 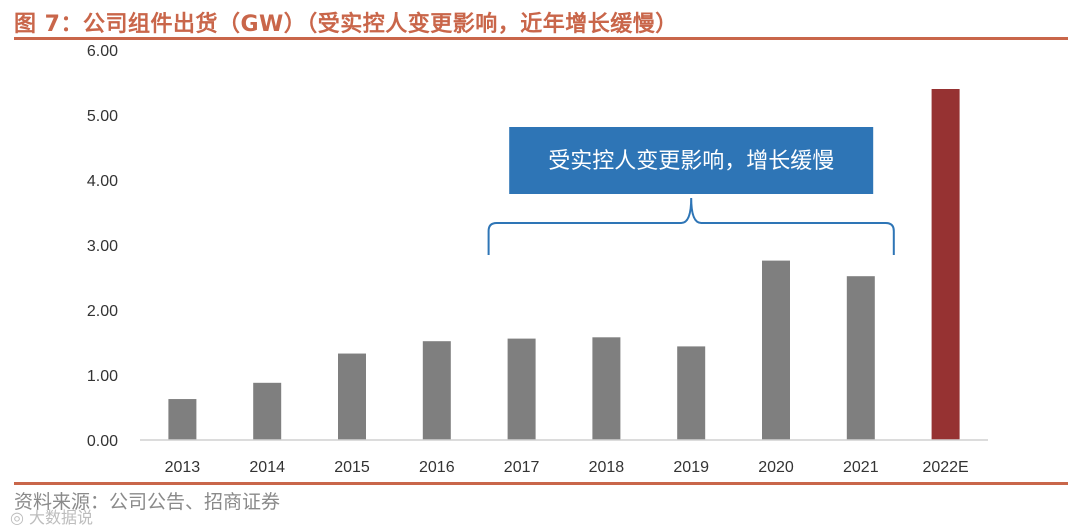 What do you see at coordinates (183, 467) in the screenshot?
I see `x-tick-label: 2013` at bounding box center [183, 467].